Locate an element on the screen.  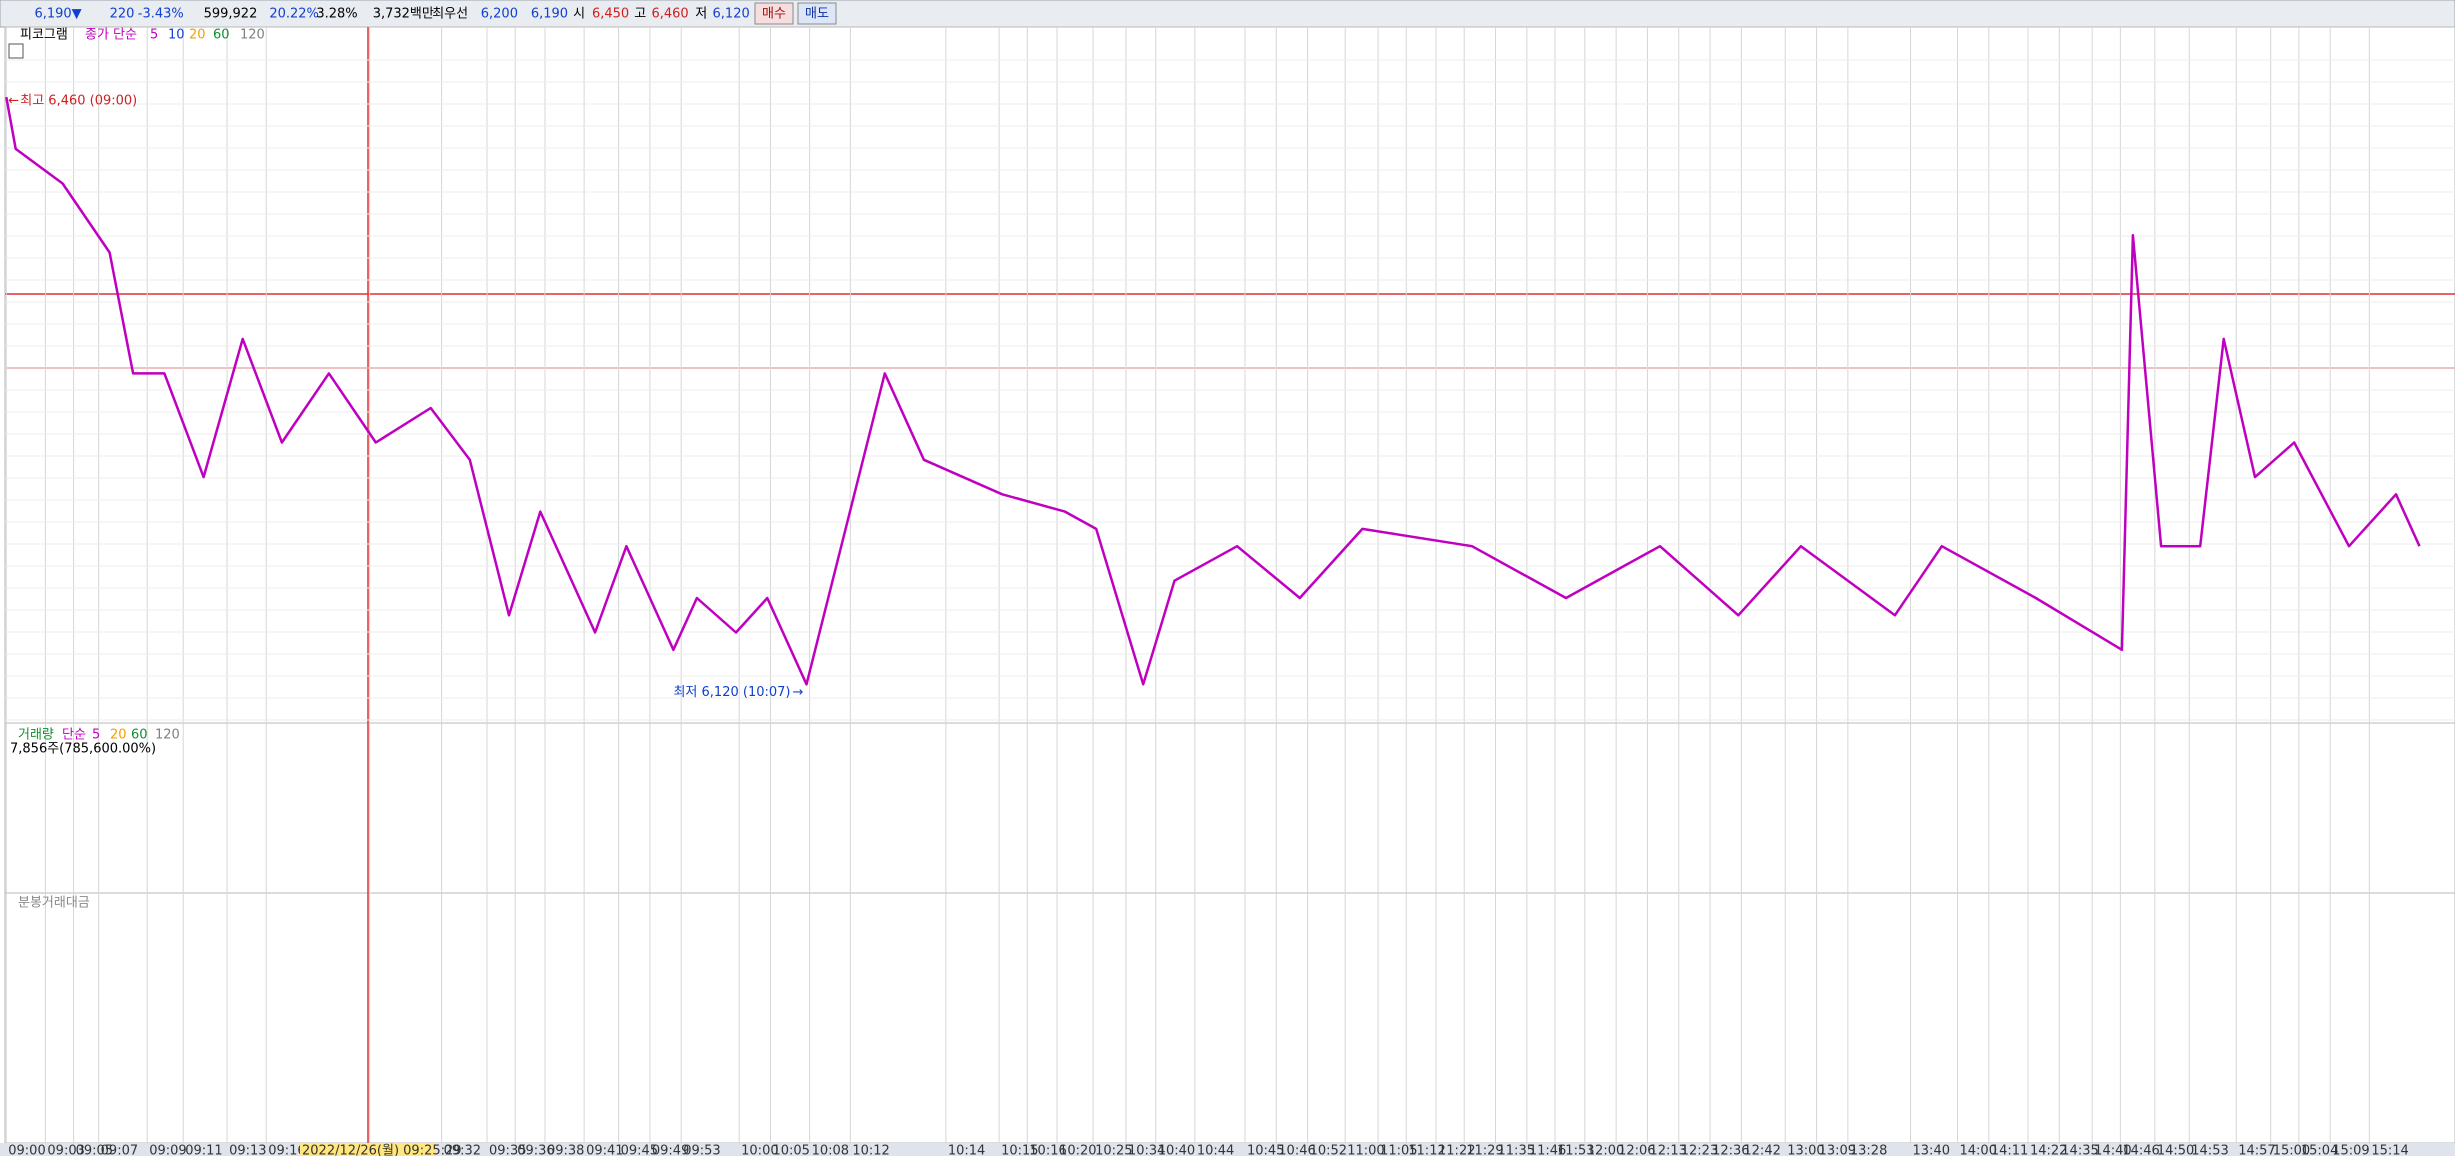
toolbar-amount: 3,732백만 is located at coordinates (403, 14).